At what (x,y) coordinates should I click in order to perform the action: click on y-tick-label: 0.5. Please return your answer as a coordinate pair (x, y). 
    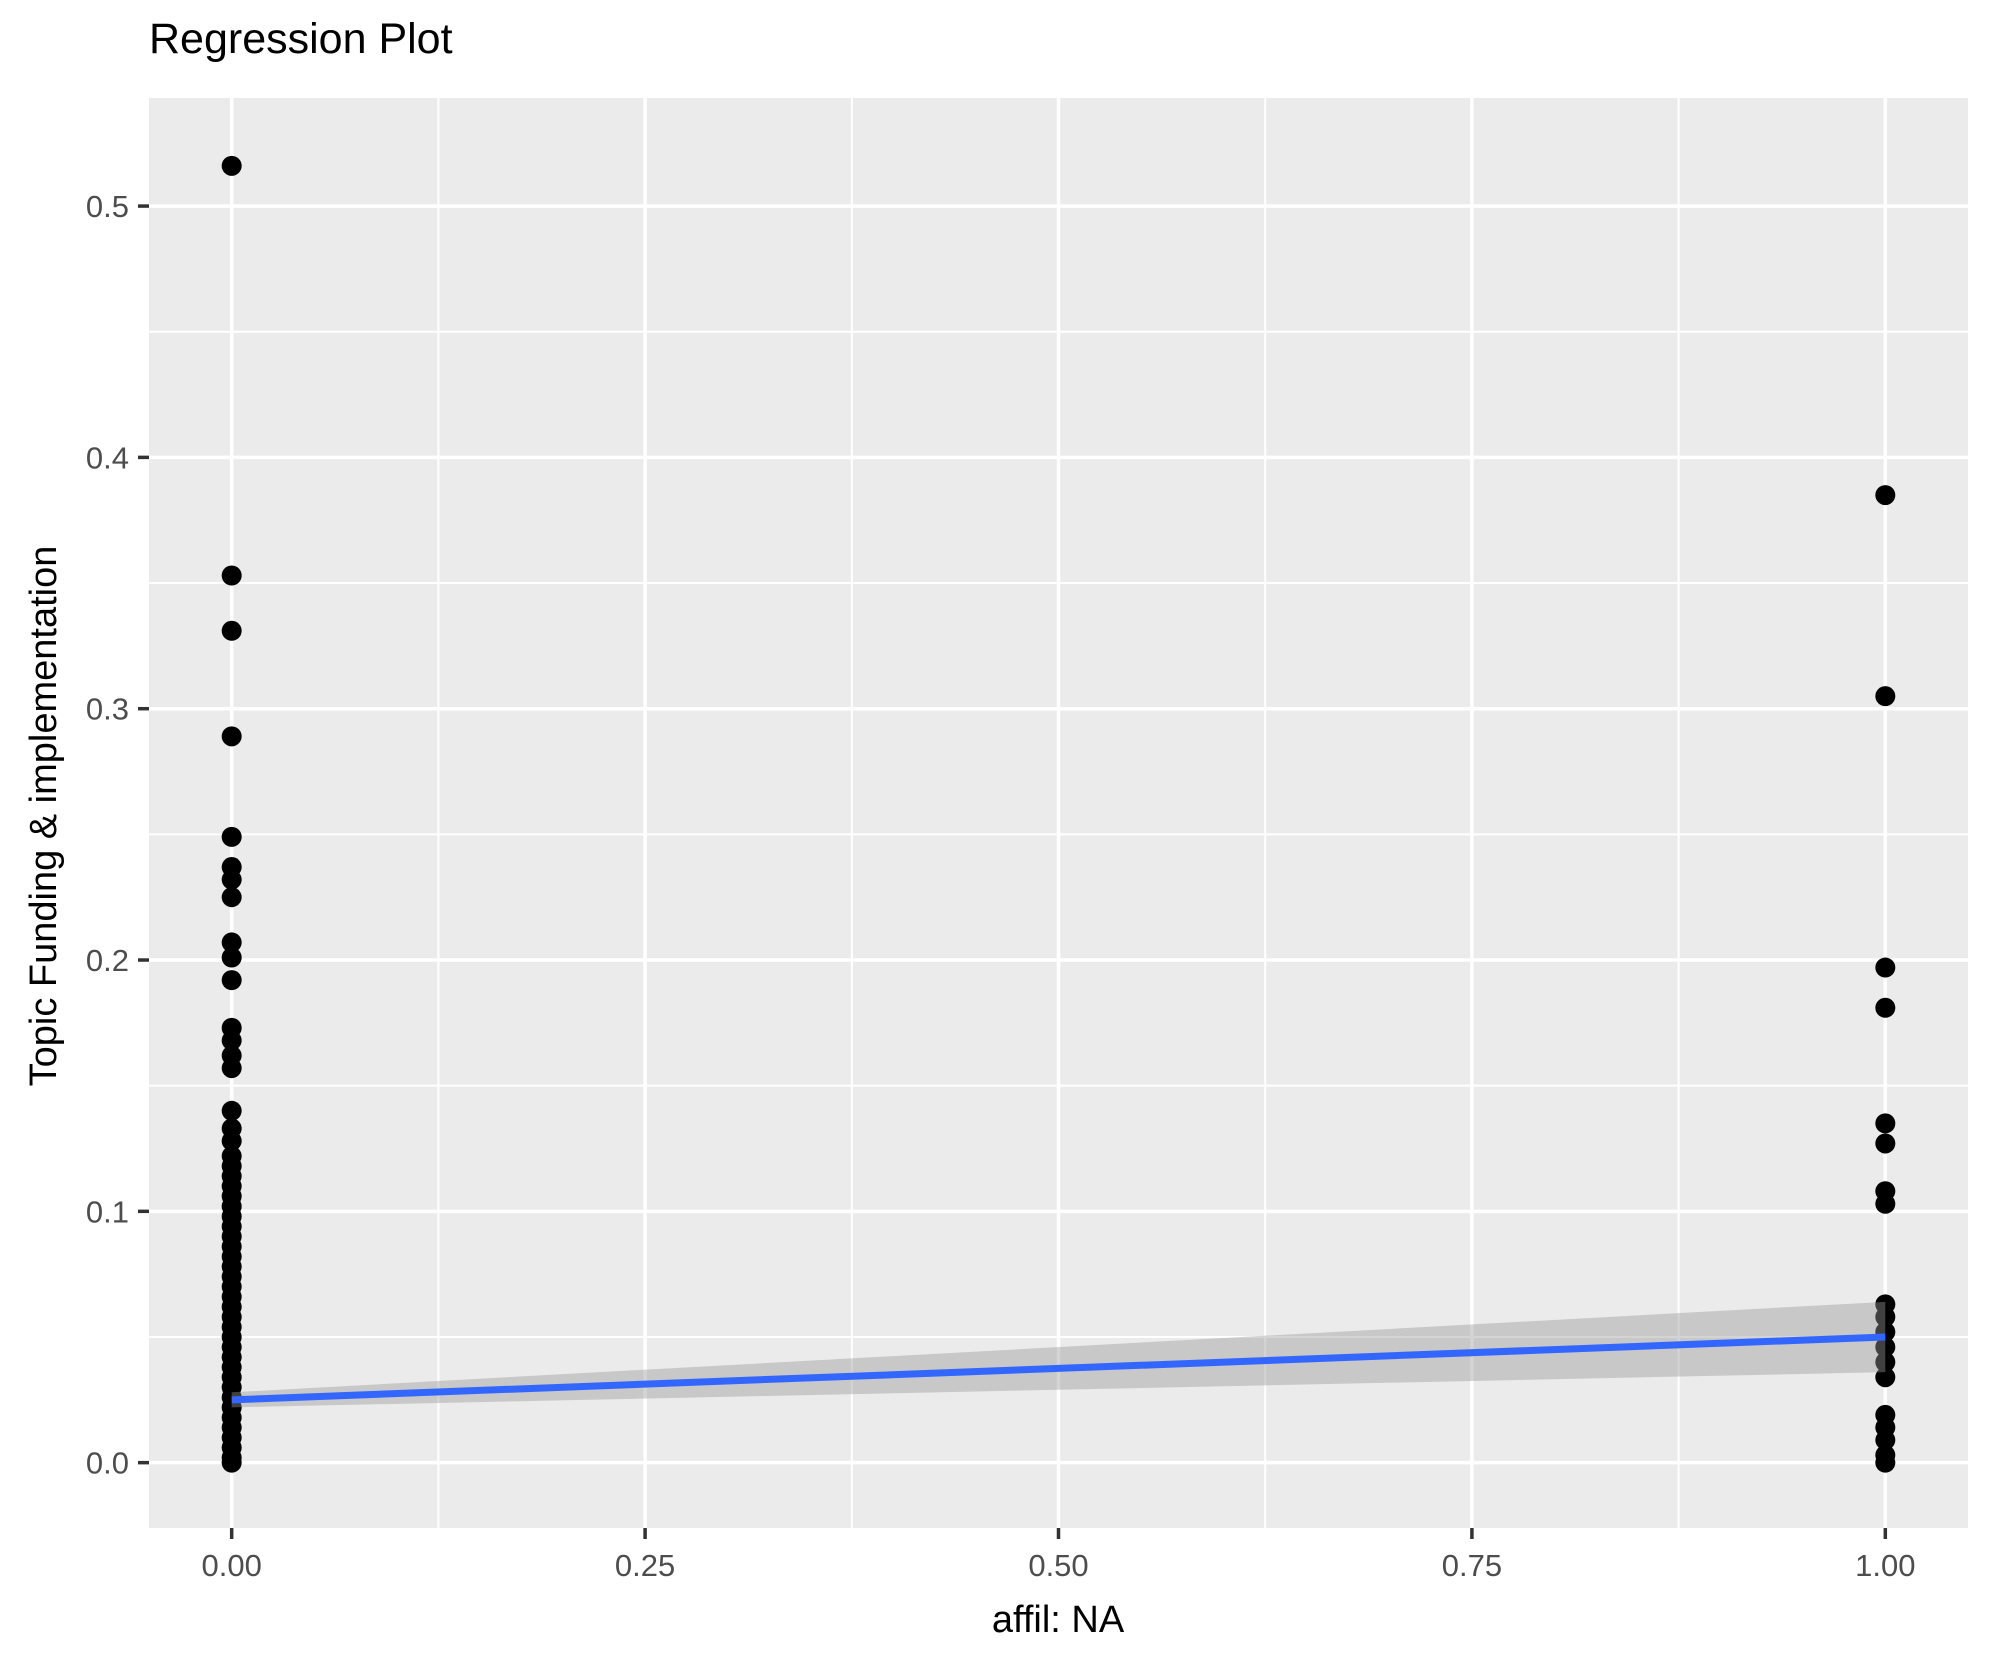
    Looking at the image, I should click on (107, 206).